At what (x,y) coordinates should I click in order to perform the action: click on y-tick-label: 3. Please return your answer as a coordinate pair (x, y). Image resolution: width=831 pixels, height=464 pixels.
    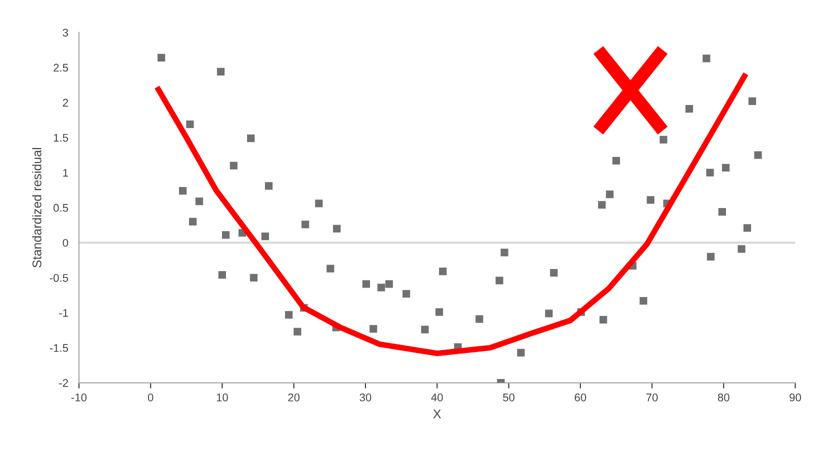
    Looking at the image, I should click on (65, 32).